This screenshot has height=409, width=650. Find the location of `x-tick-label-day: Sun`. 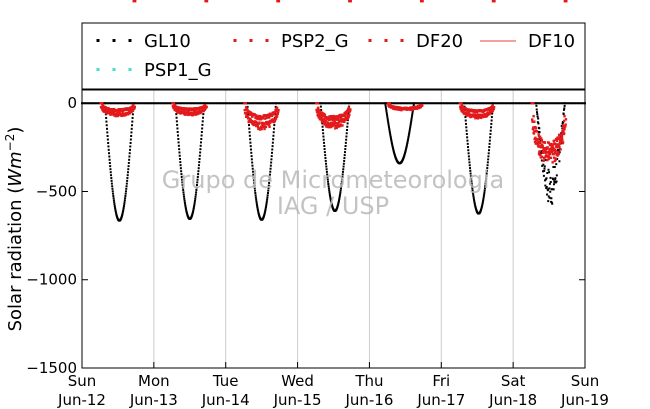

x-tick-label-day: Sun is located at coordinates (82, 381).